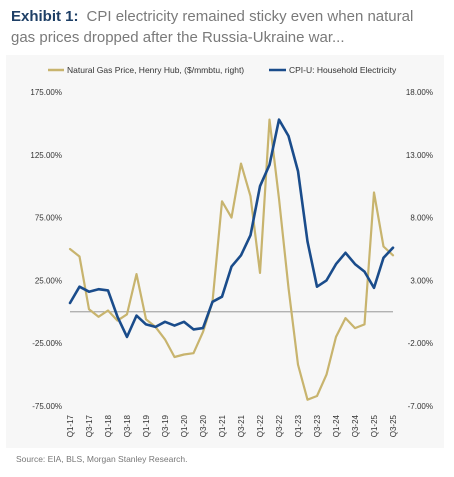 The width and height of the screenshot is (454, 477). Describe the element at coordinates (421, 280) in the screenshot. I see `y-right-tick-label: 3.00%` at that location.